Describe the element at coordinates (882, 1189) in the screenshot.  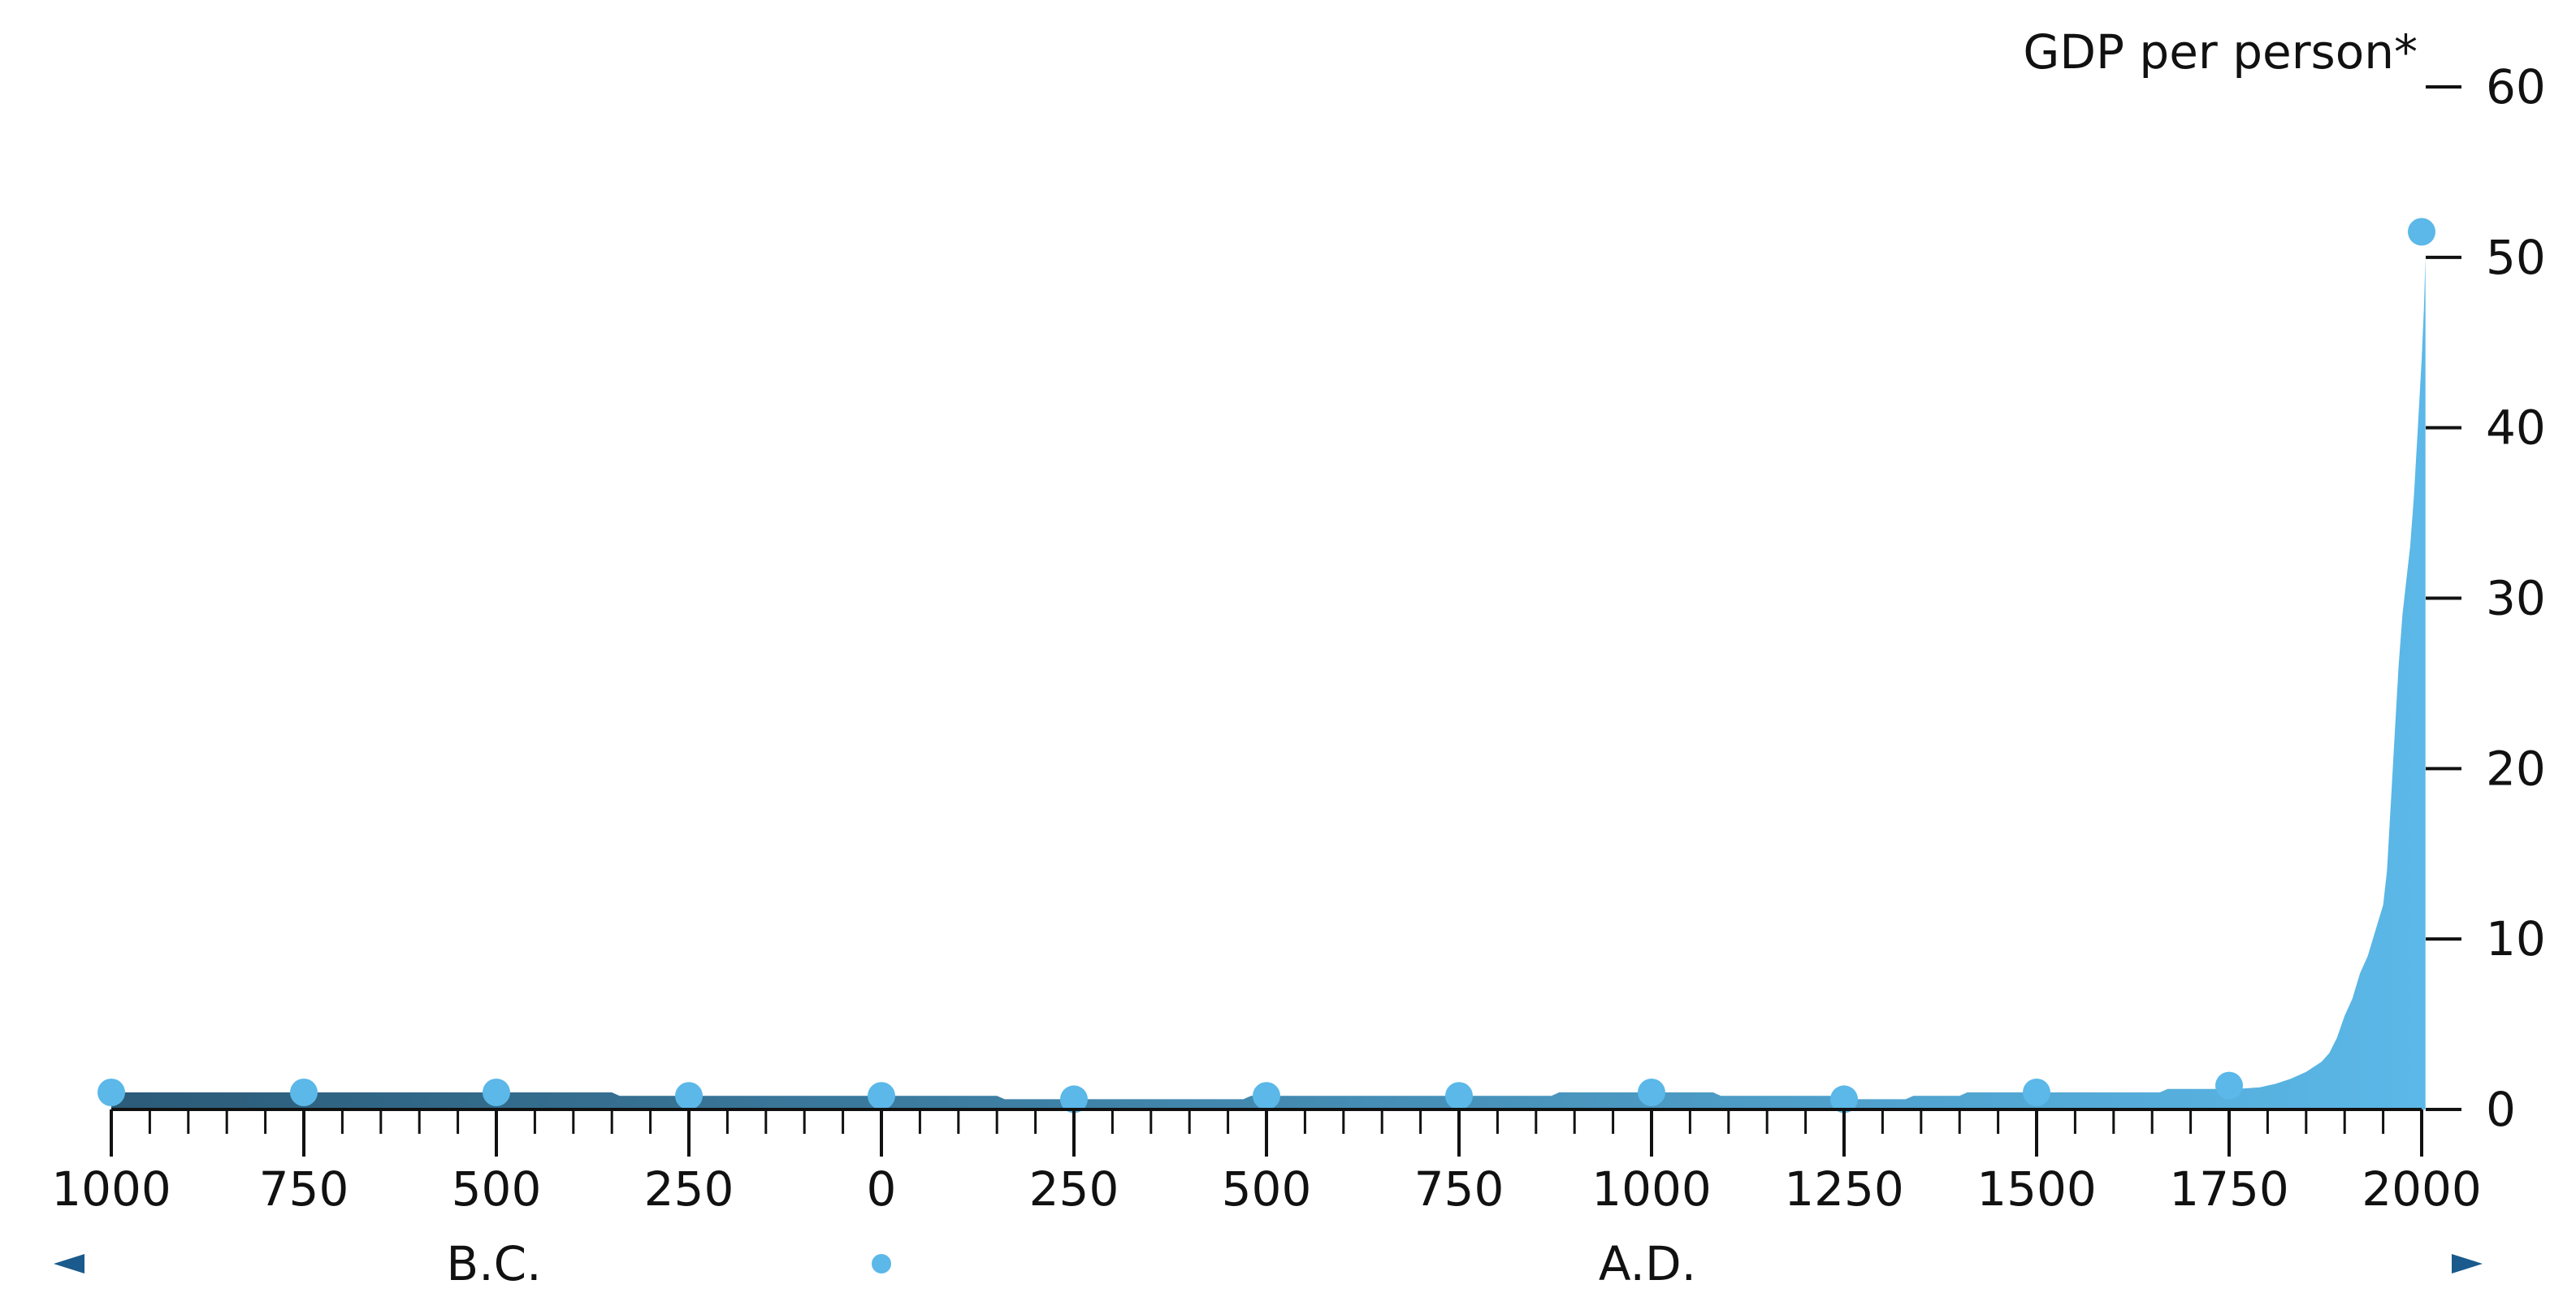
I see `x-tick-label: 0` at that location.